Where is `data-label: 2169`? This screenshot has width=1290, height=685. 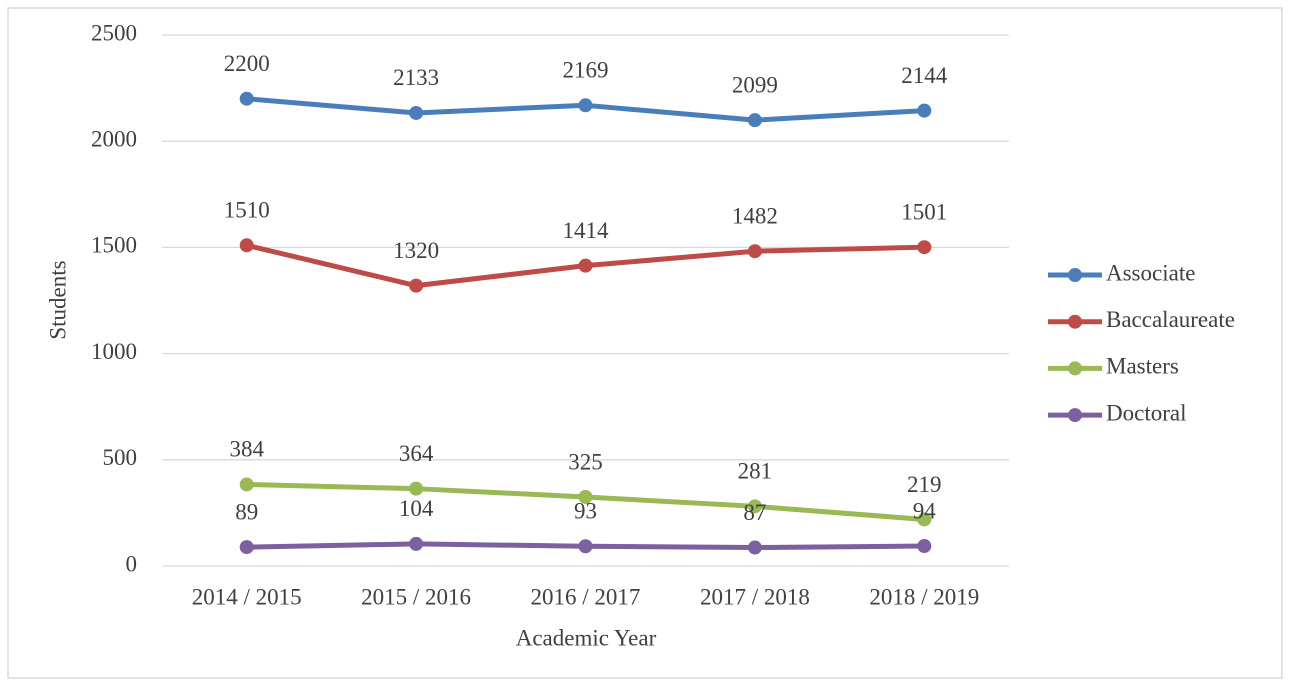
data-label: 2169 is located at coordinates (586, 70).